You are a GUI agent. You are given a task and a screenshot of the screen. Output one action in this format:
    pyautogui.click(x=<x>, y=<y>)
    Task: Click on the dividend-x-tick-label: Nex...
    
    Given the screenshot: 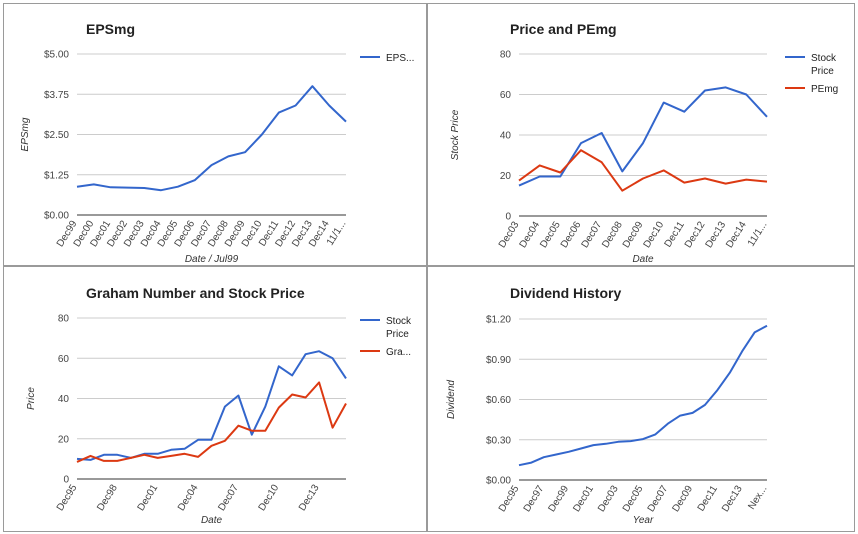 What is the action you would take?
    pyautogui.click(x=757, y=498)
    